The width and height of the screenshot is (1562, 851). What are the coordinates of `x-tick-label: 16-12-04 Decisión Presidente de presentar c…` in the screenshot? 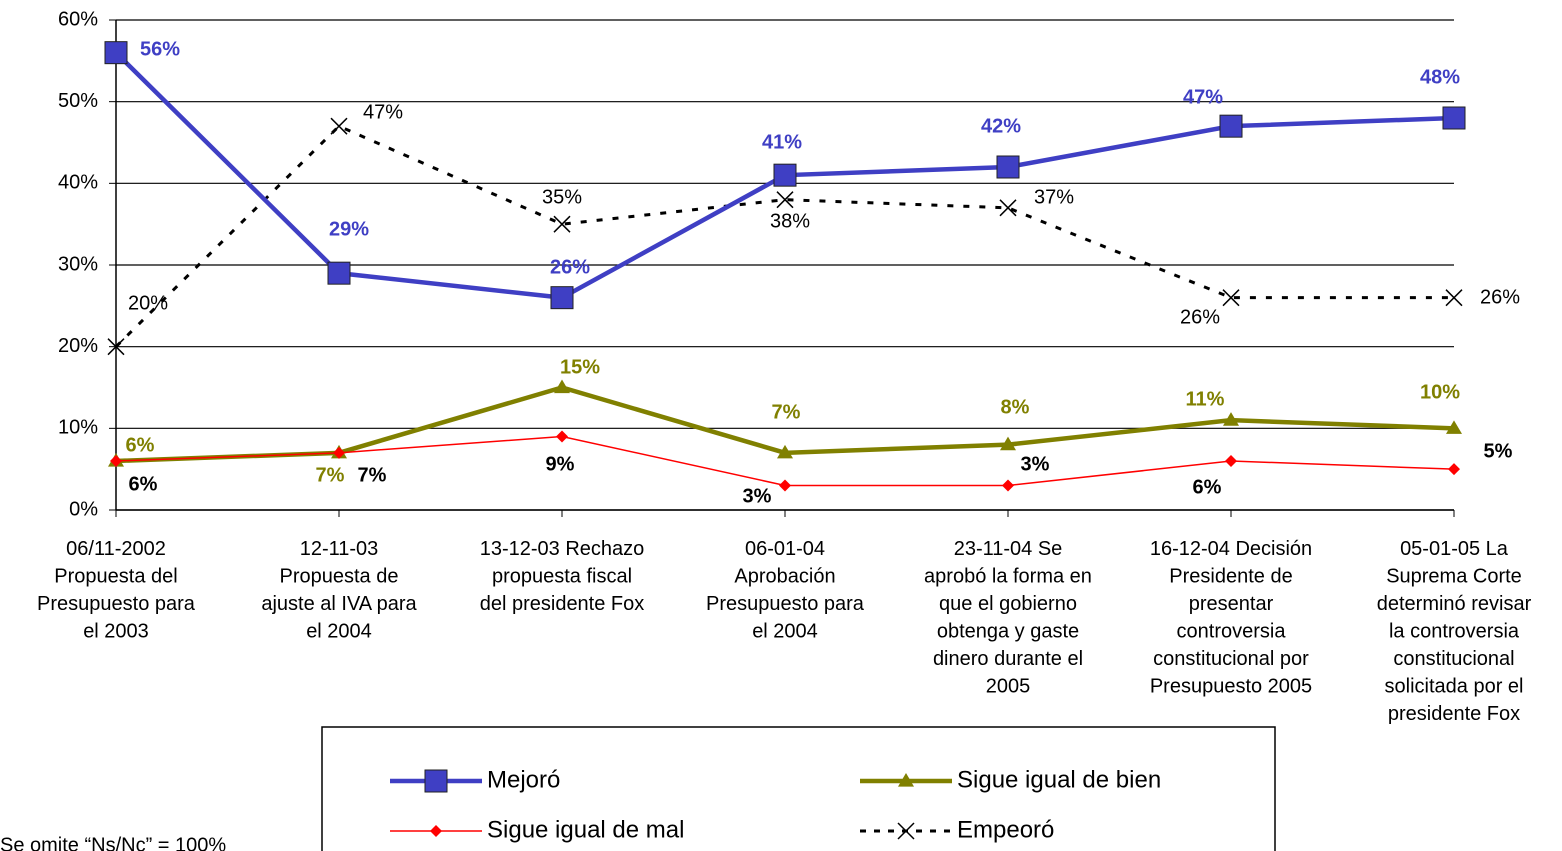 It's located at (1231, 618).